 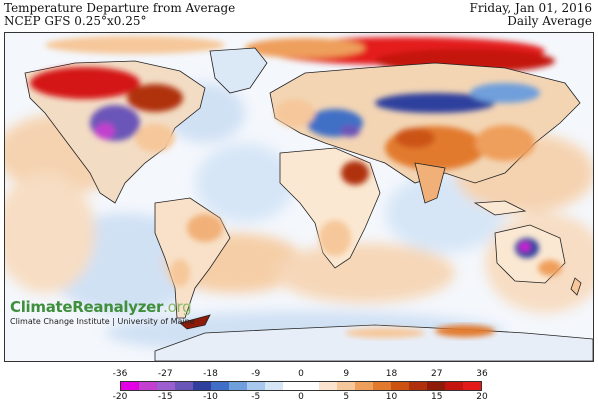 I want to click on product-label: Daily Average, so click(x=549, y=21).